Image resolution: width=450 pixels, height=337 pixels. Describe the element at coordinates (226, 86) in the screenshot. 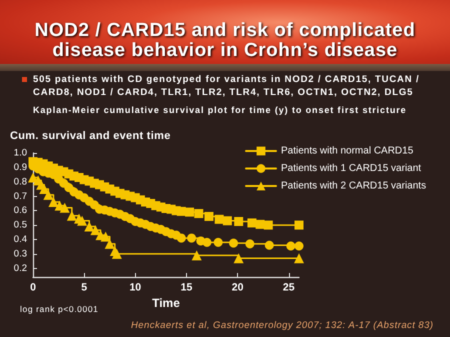

I see `chart-subtitle: 505 patients with CD genotyped for variants in NOD2 / CARD15, TUCAN / CARD8, NOD1 / CARD4, TLR1, TLR2, TLR4, TLR6, OCTN1, OCTN2, DLG5` at that location.